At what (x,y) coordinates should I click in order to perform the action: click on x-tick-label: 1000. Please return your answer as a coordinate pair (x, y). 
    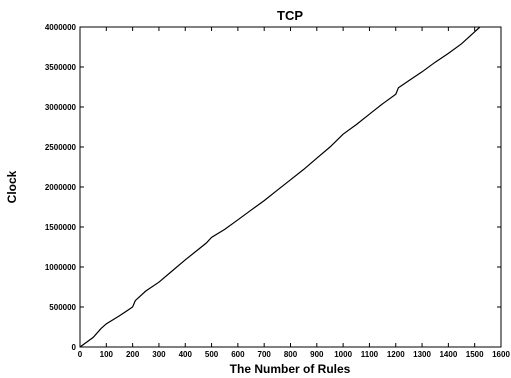
    Looking at the image, I should click on (343, 354).